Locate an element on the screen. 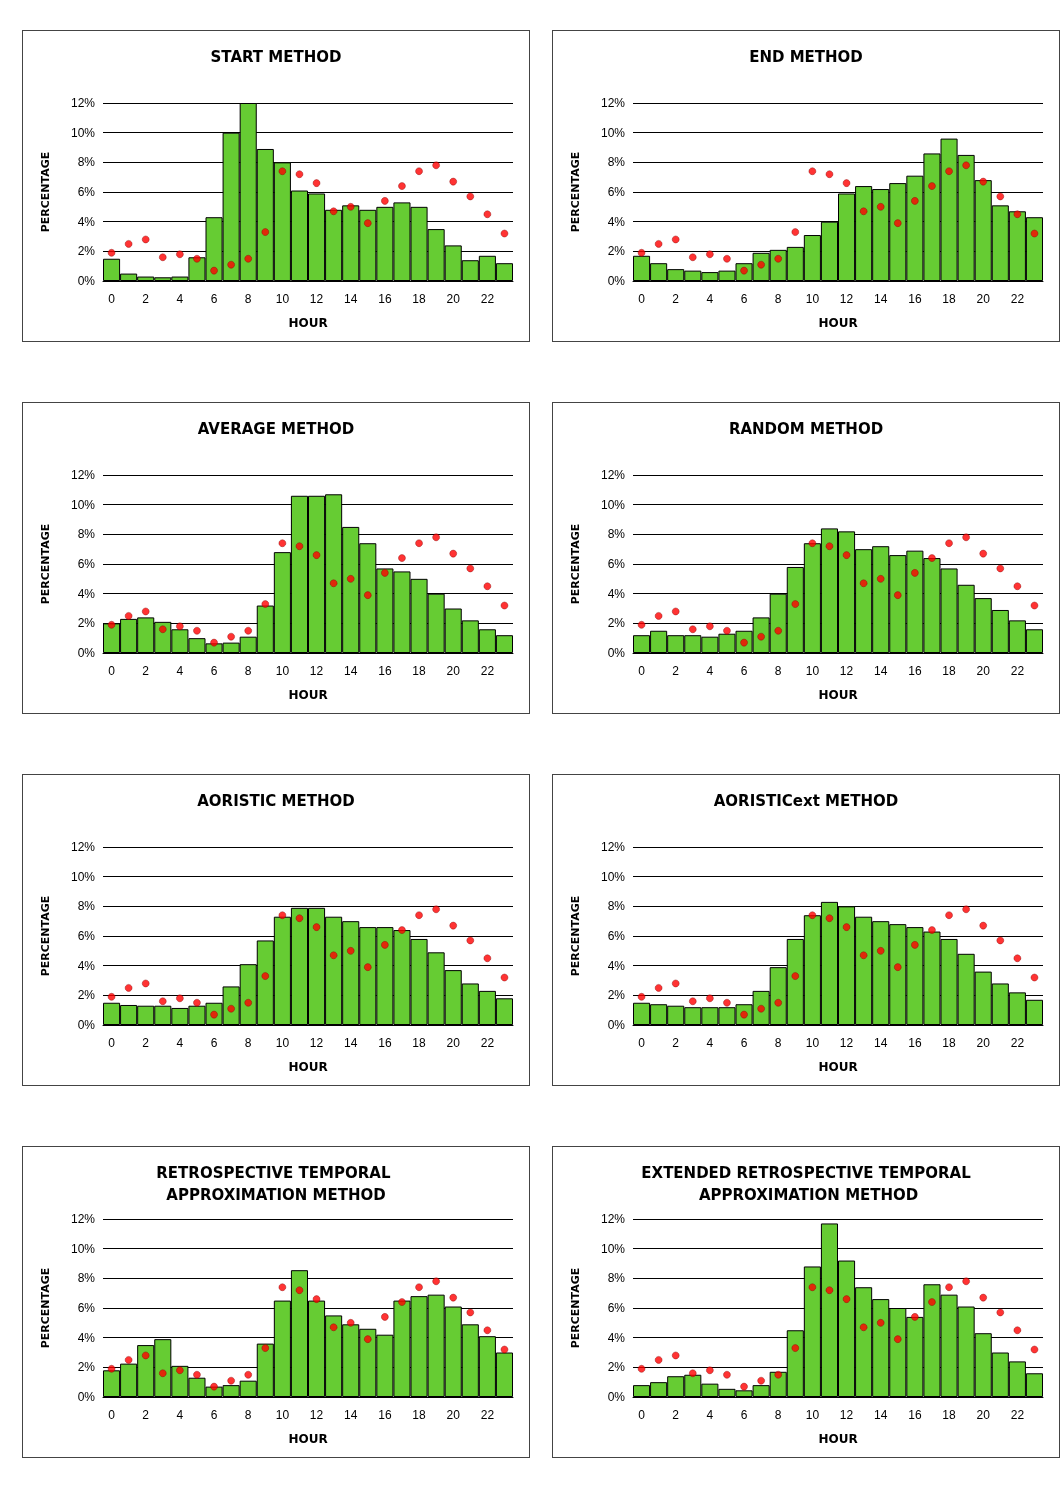 This screenshot has width=1061, height=1495. y-tick-label: 4% is located at coordinates (616, 1337).